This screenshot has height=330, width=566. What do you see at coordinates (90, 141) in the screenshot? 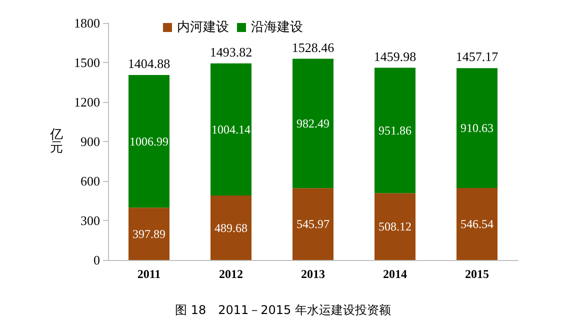
I see `y-tick-label: 900` at bounding box center [90, 141].